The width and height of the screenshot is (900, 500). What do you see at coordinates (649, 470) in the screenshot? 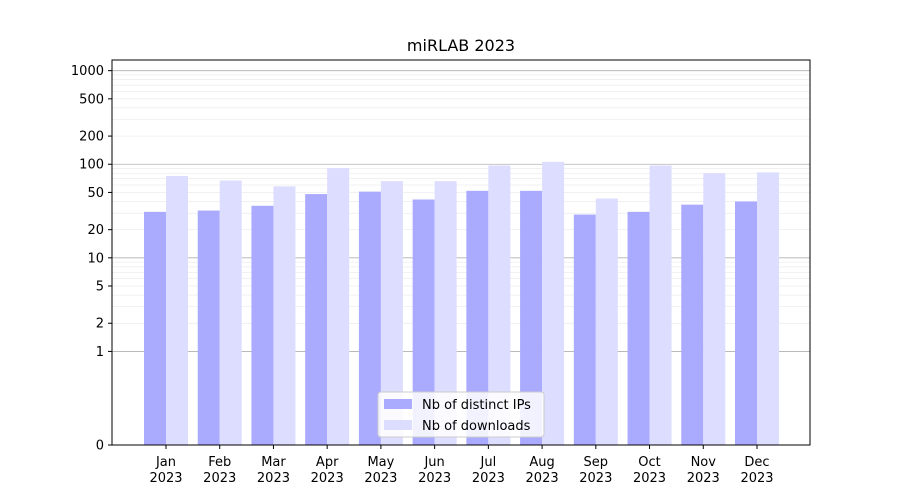
I see `x-tick-label: Oct 2023` at bounding box center [649, 470].